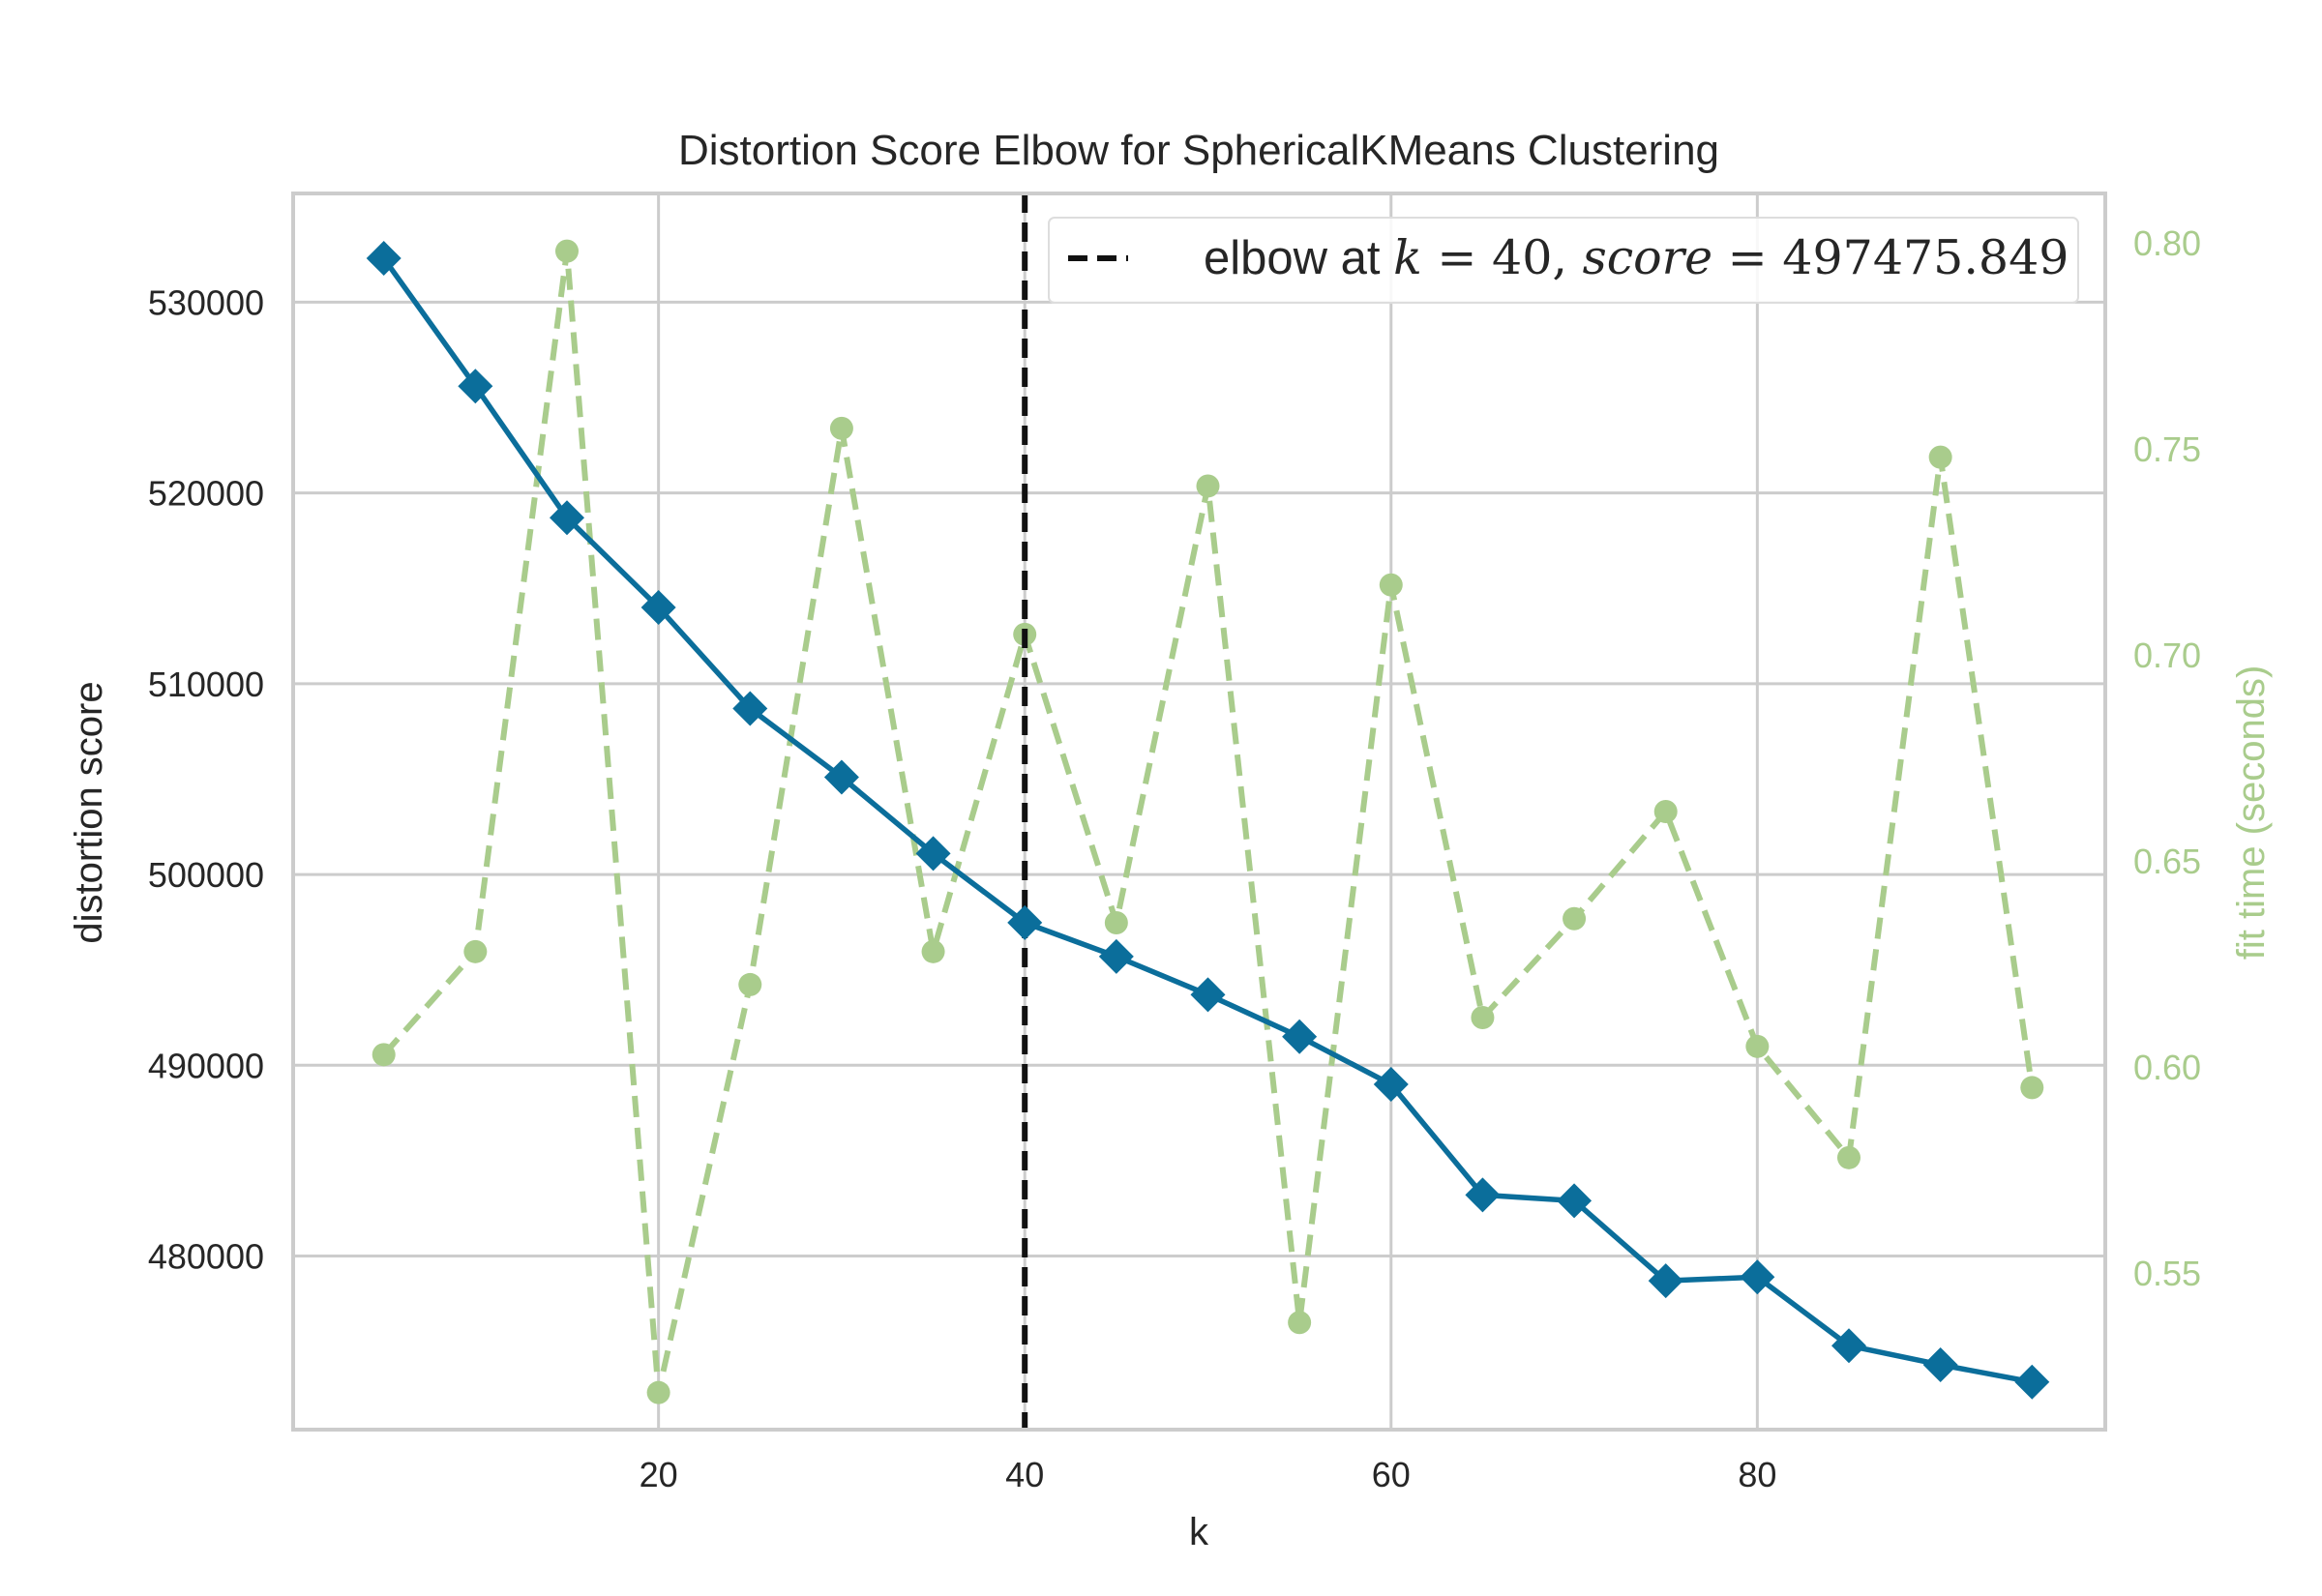 This screenshot has width=2322, height=1596. What do you see at coordinates (1636, 257) in the screenshot?
I see `legend-elbow-label: elbow at k = 40, score = 497475.849` at bounding box center [1636, 257].